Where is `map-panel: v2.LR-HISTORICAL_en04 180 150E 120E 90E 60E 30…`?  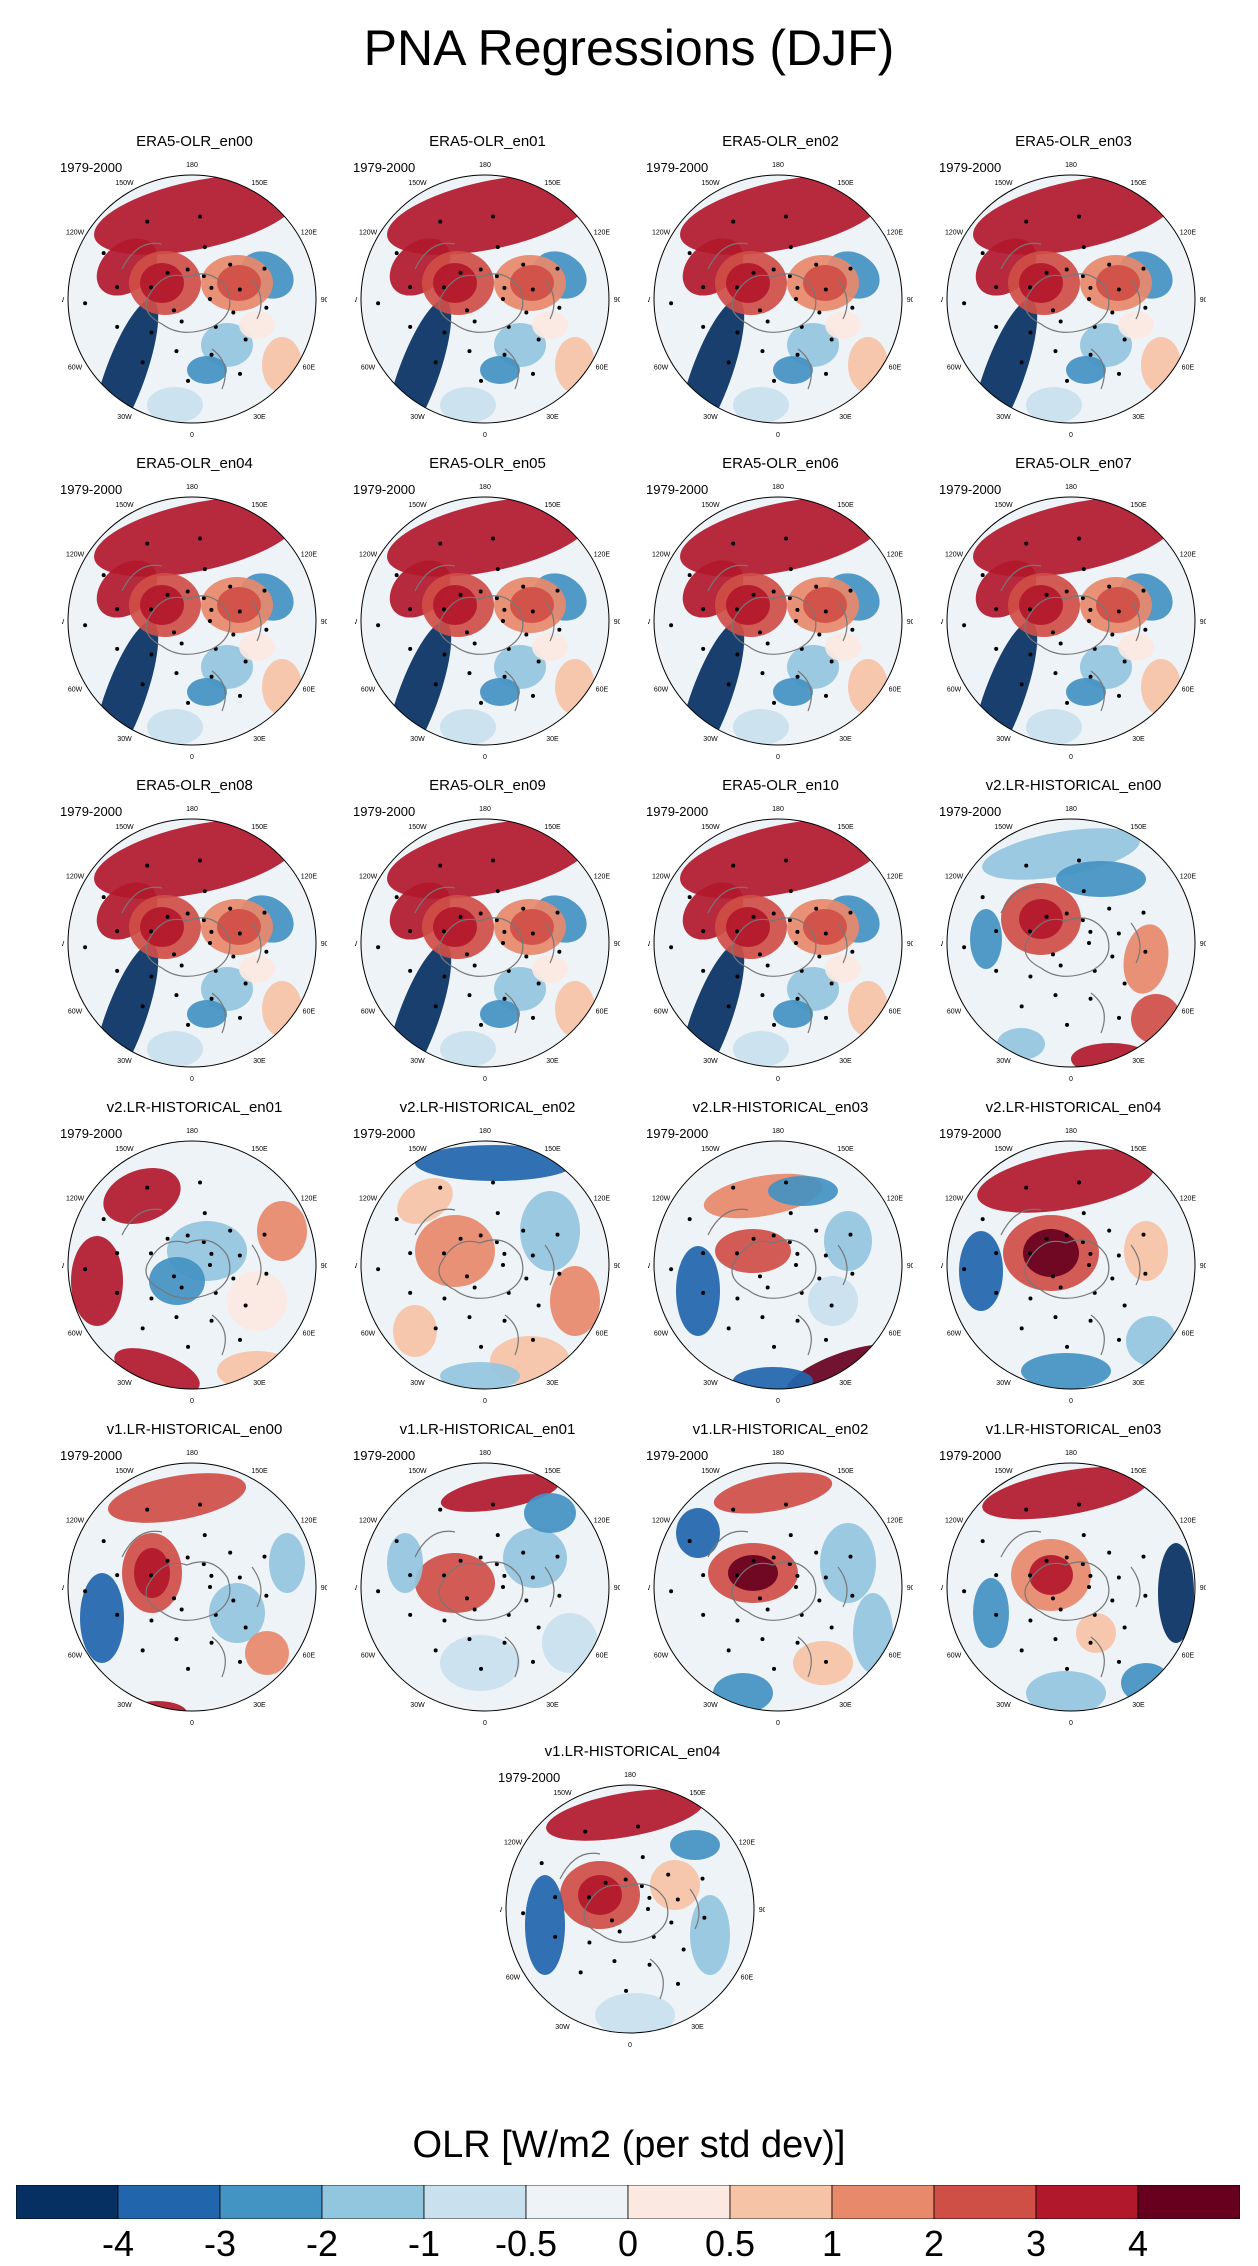 map-panel: v2.LR-HISTORICAL_en04 180 150E 120E 90E 60E 30… is located at coordinates (1072, 1254).